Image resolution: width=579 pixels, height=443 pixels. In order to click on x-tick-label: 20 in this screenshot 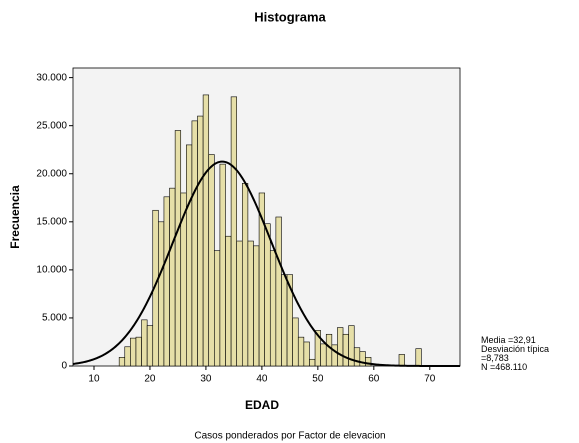, I will do `click(150, 379)`.